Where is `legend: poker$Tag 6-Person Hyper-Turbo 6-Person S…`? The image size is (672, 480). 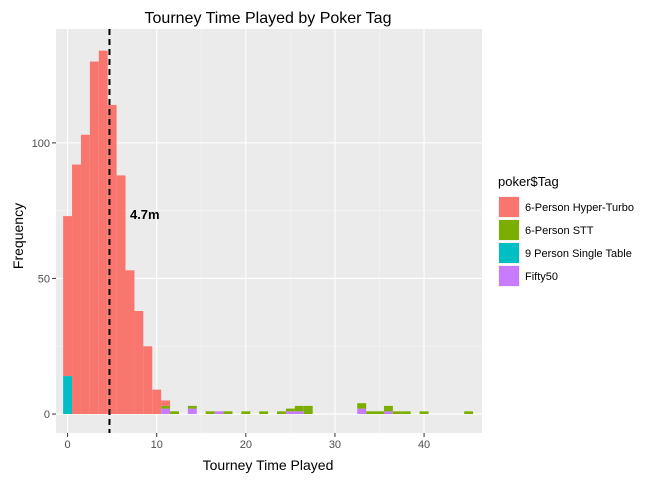
legend: poker$Tag 6-Person Hyper-Turbo 6-Person S… is located at coordinates (566, 230).